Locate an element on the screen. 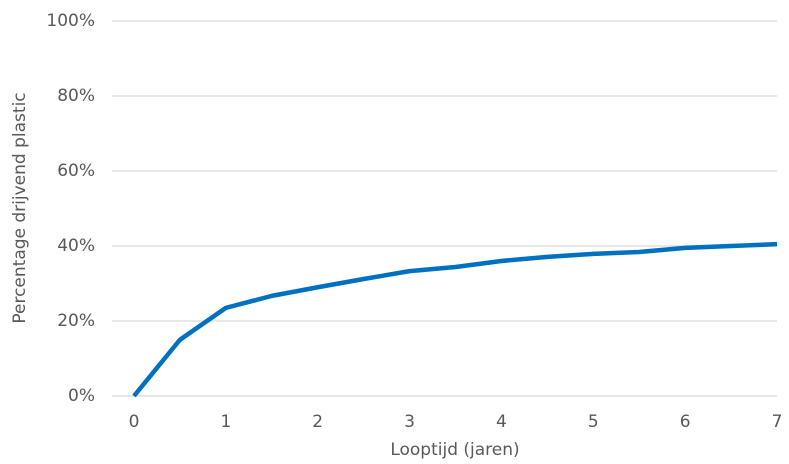  y-tick-label: 40% is located at coordinates (76, 246).